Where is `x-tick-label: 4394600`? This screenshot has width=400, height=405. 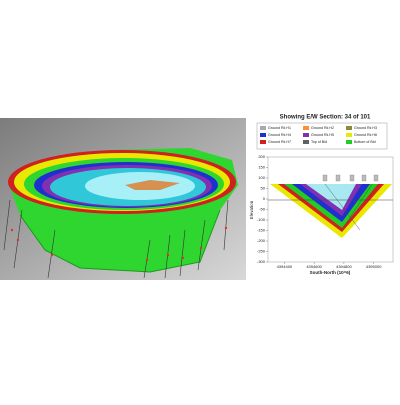 x-tick-label: 4394600 is located at coordinates (314, 266).